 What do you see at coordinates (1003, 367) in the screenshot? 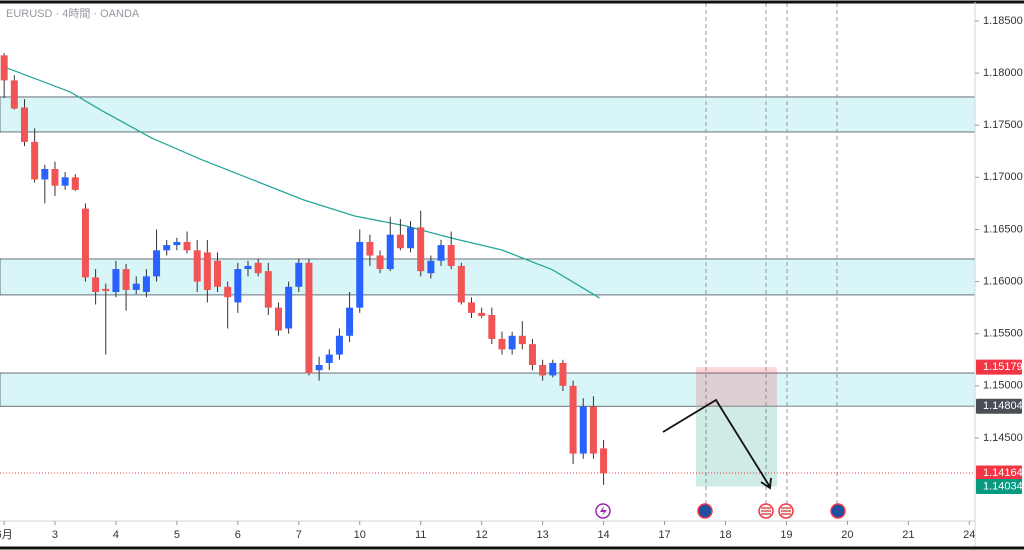
I see `price-label: 1.15179` at bounding box center [1003, 367].